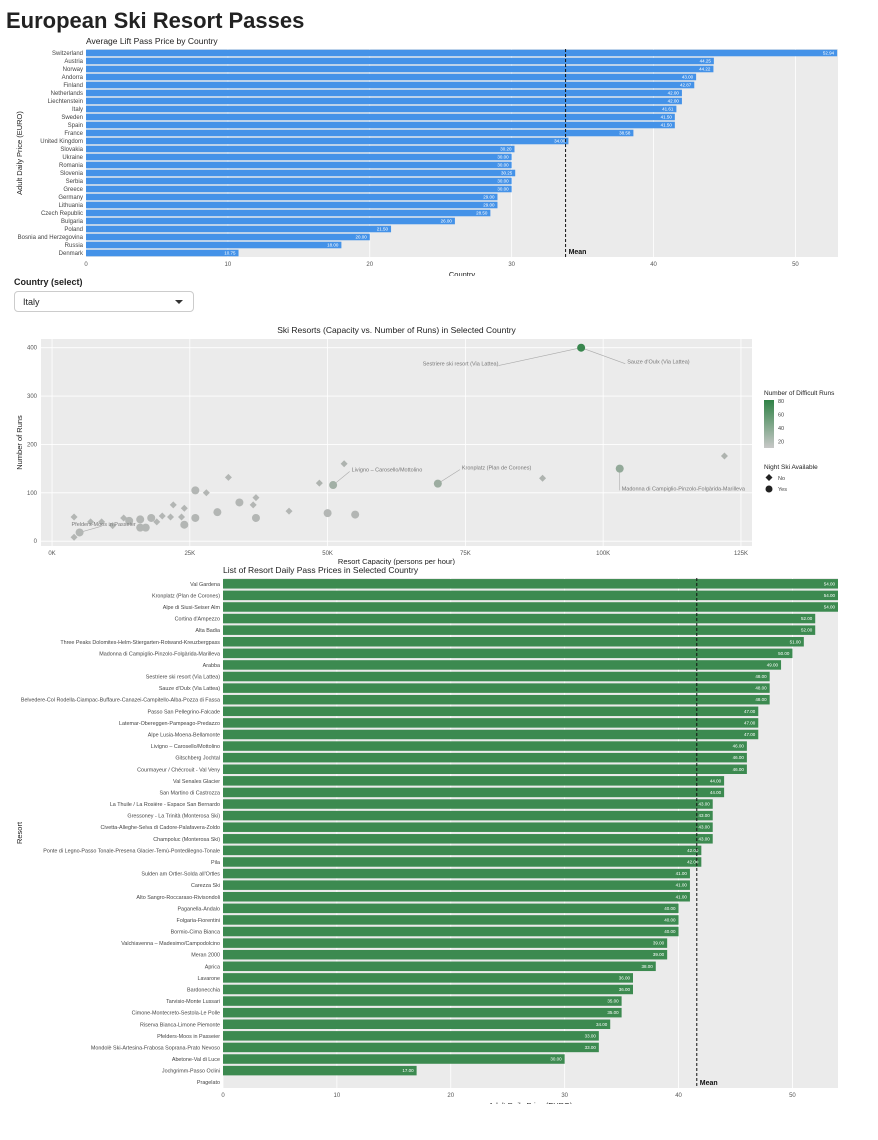 Image resolution: width=878 pixels, height=1140 pixels. I want to click on y-tick-label: 400, so click(32, 349).